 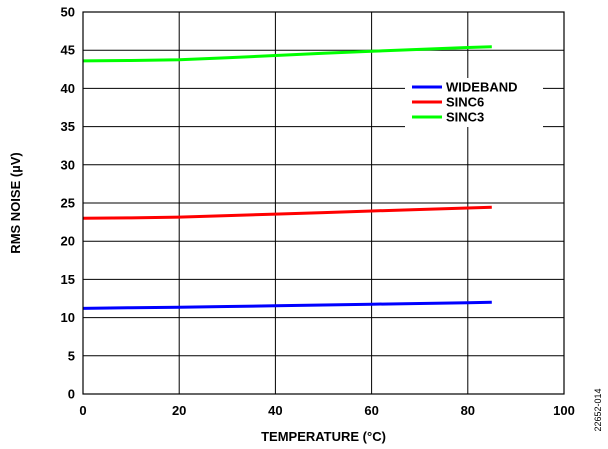 I want to click on y-axis-title: RMS NOISE (µV), so click(x=15, y=202).